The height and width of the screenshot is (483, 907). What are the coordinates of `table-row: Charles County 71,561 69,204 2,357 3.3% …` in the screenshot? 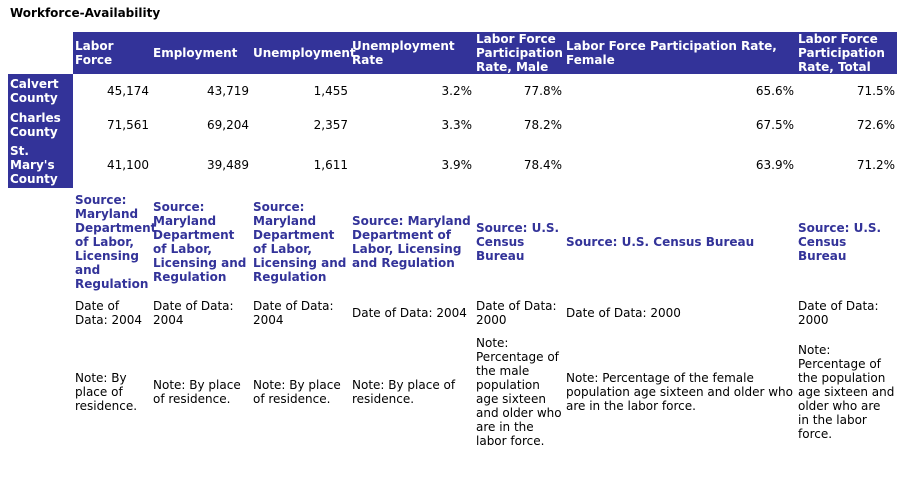 It's located at (452, 125).